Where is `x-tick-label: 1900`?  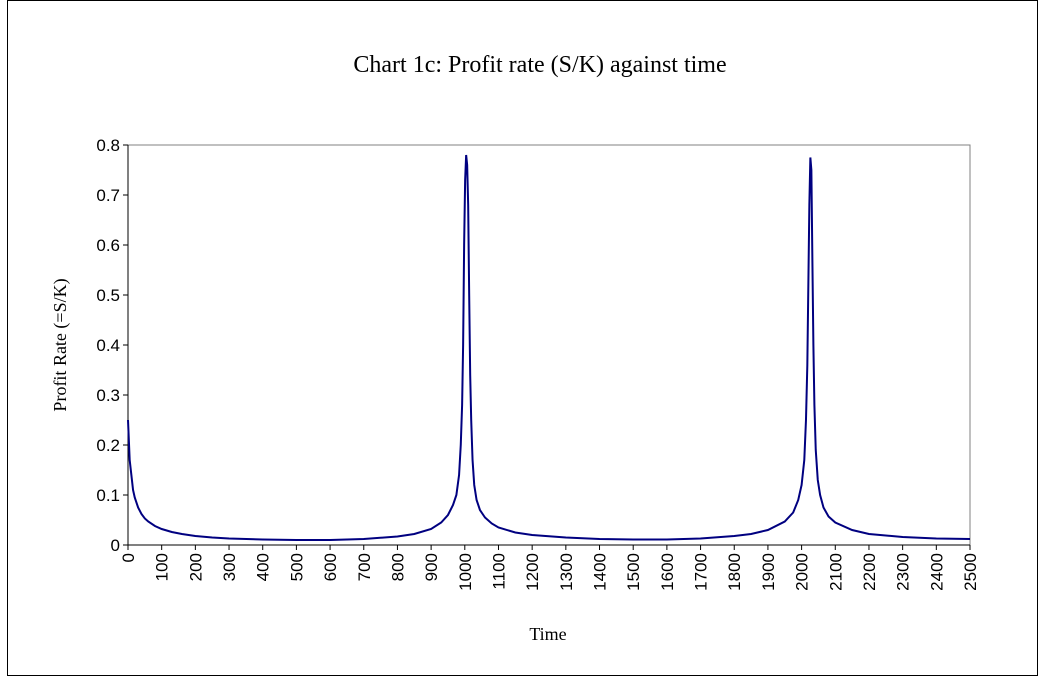 x-tick-label: 1900 is located at coordinates (768, 572).